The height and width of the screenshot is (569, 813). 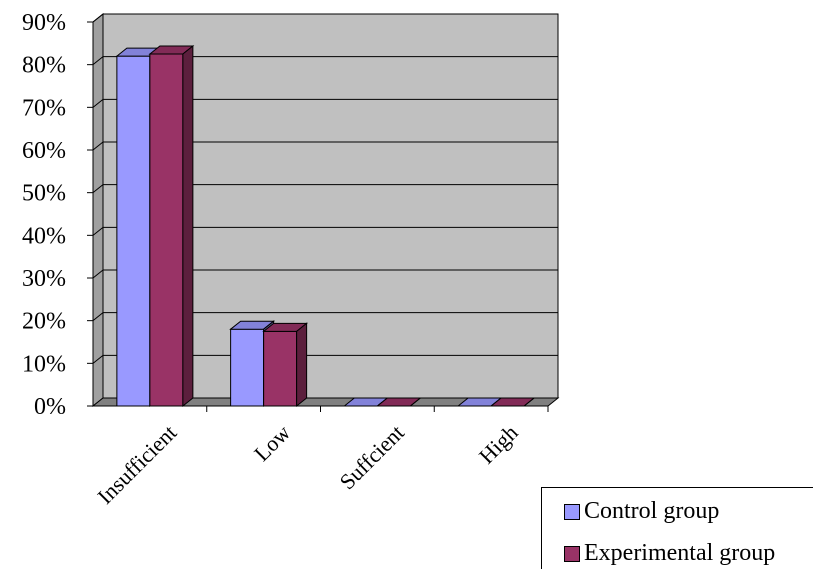 I want to click on legend-item-control: Control group, so click(x=641, y=511).